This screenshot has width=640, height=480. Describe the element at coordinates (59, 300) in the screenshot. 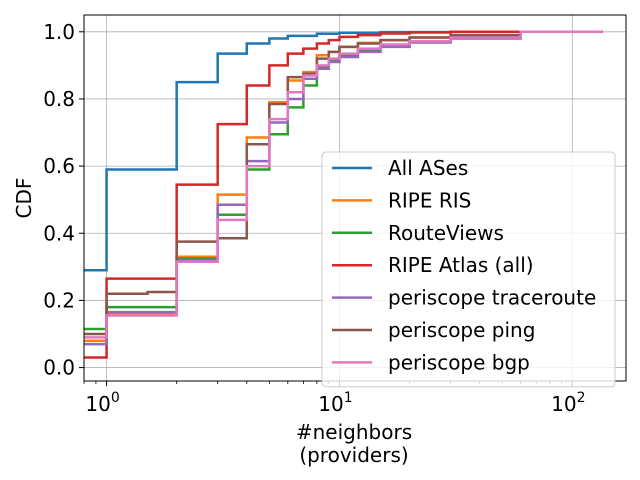

I see `y-tick-label: 0.2` at that location.